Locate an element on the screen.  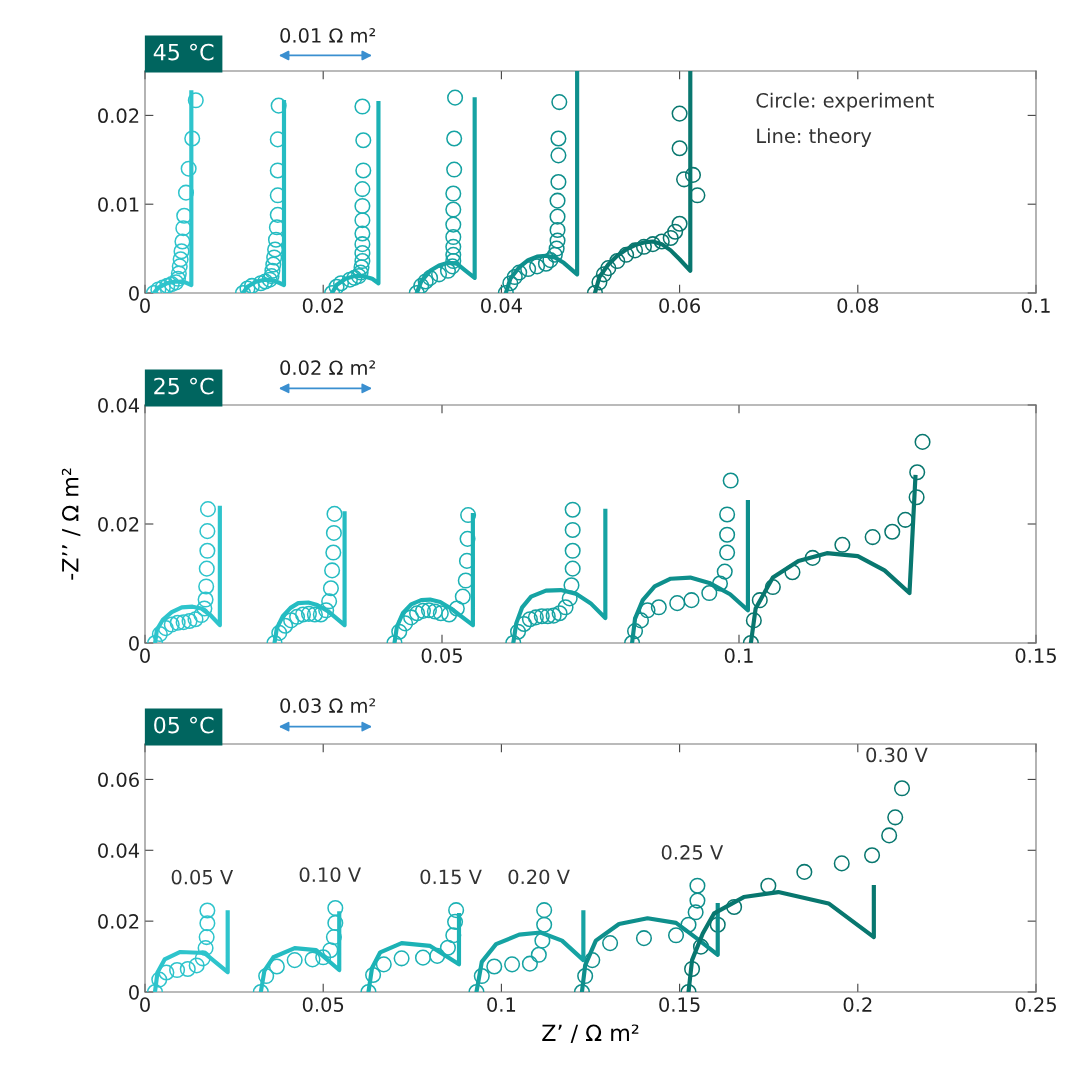
series-label: 0.15 V is located at coordinates (451, 877).